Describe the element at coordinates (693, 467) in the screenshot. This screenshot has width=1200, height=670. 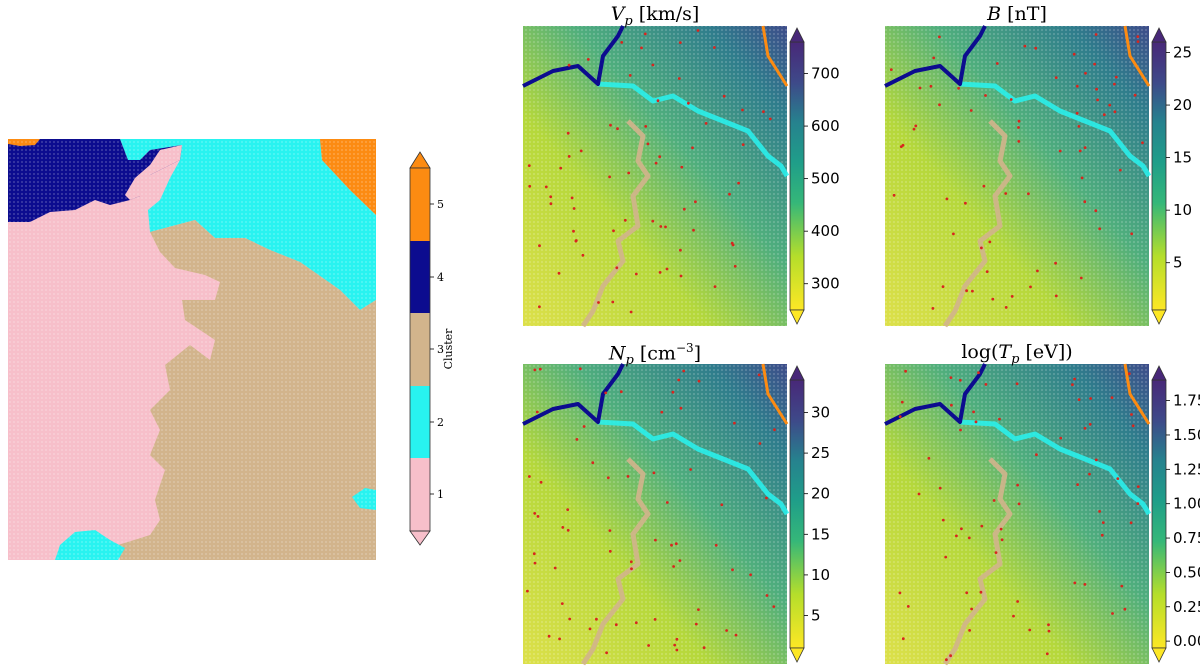
I see `cluster-boundary-cyan` at that location.